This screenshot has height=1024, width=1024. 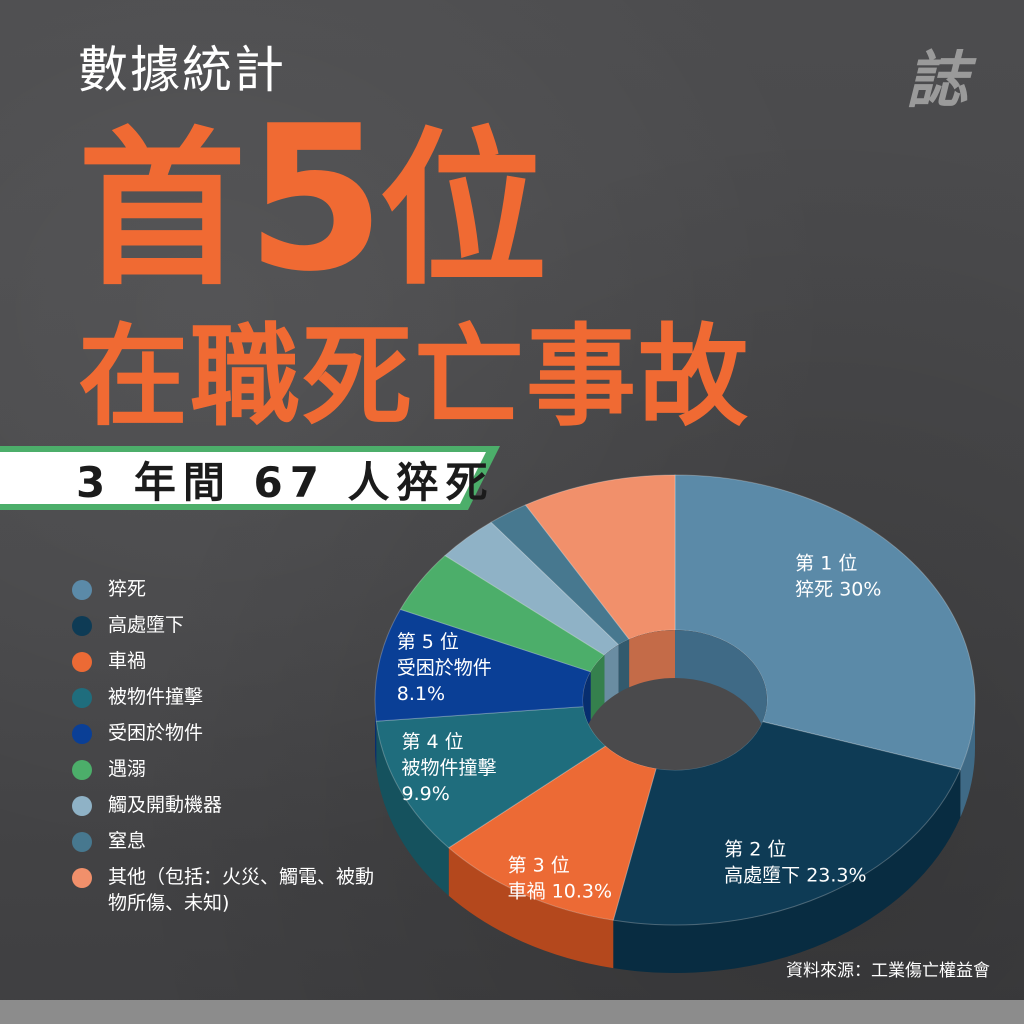 What do you see at coordinates (432, 742) in the screenshot?
I see `slice-rank: 第 4 位` at bounding box center [432, 742].